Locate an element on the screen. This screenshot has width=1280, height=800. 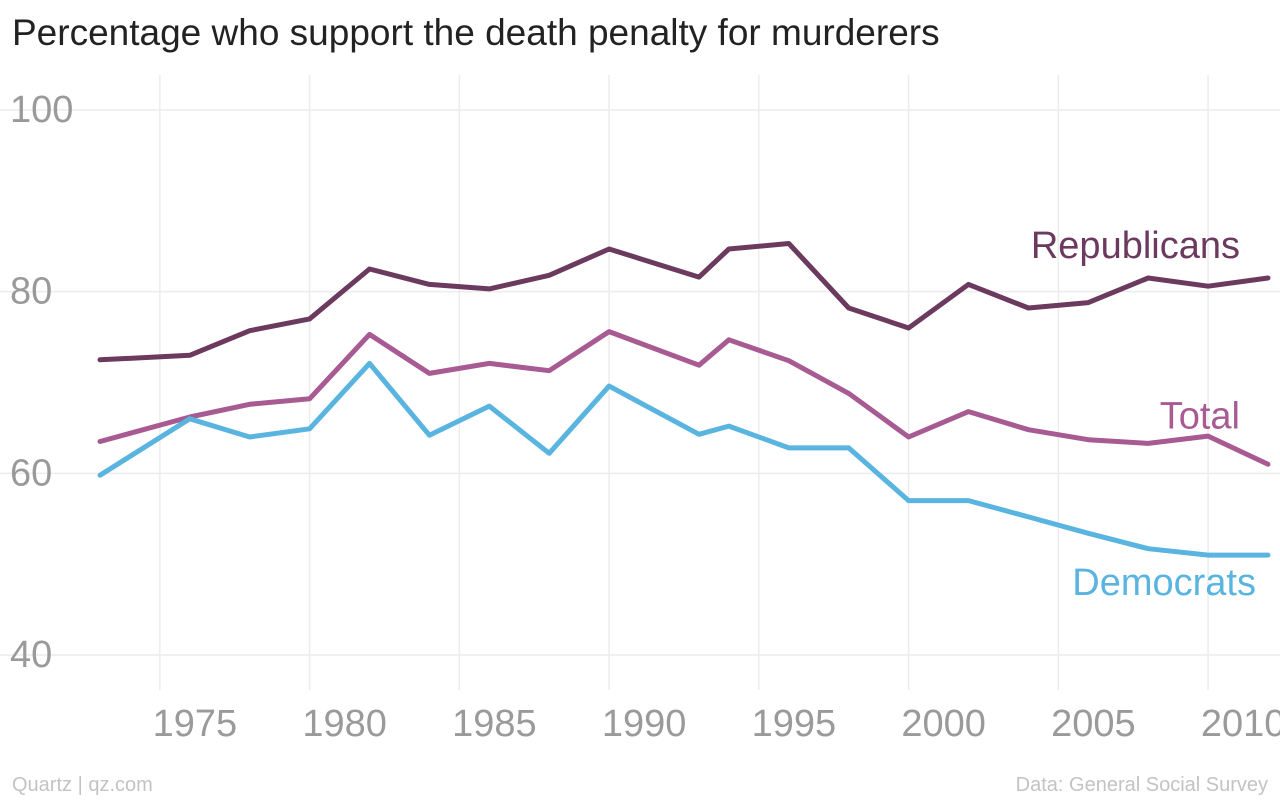
series-label-total: Total is located at coordinates (1200, 416).